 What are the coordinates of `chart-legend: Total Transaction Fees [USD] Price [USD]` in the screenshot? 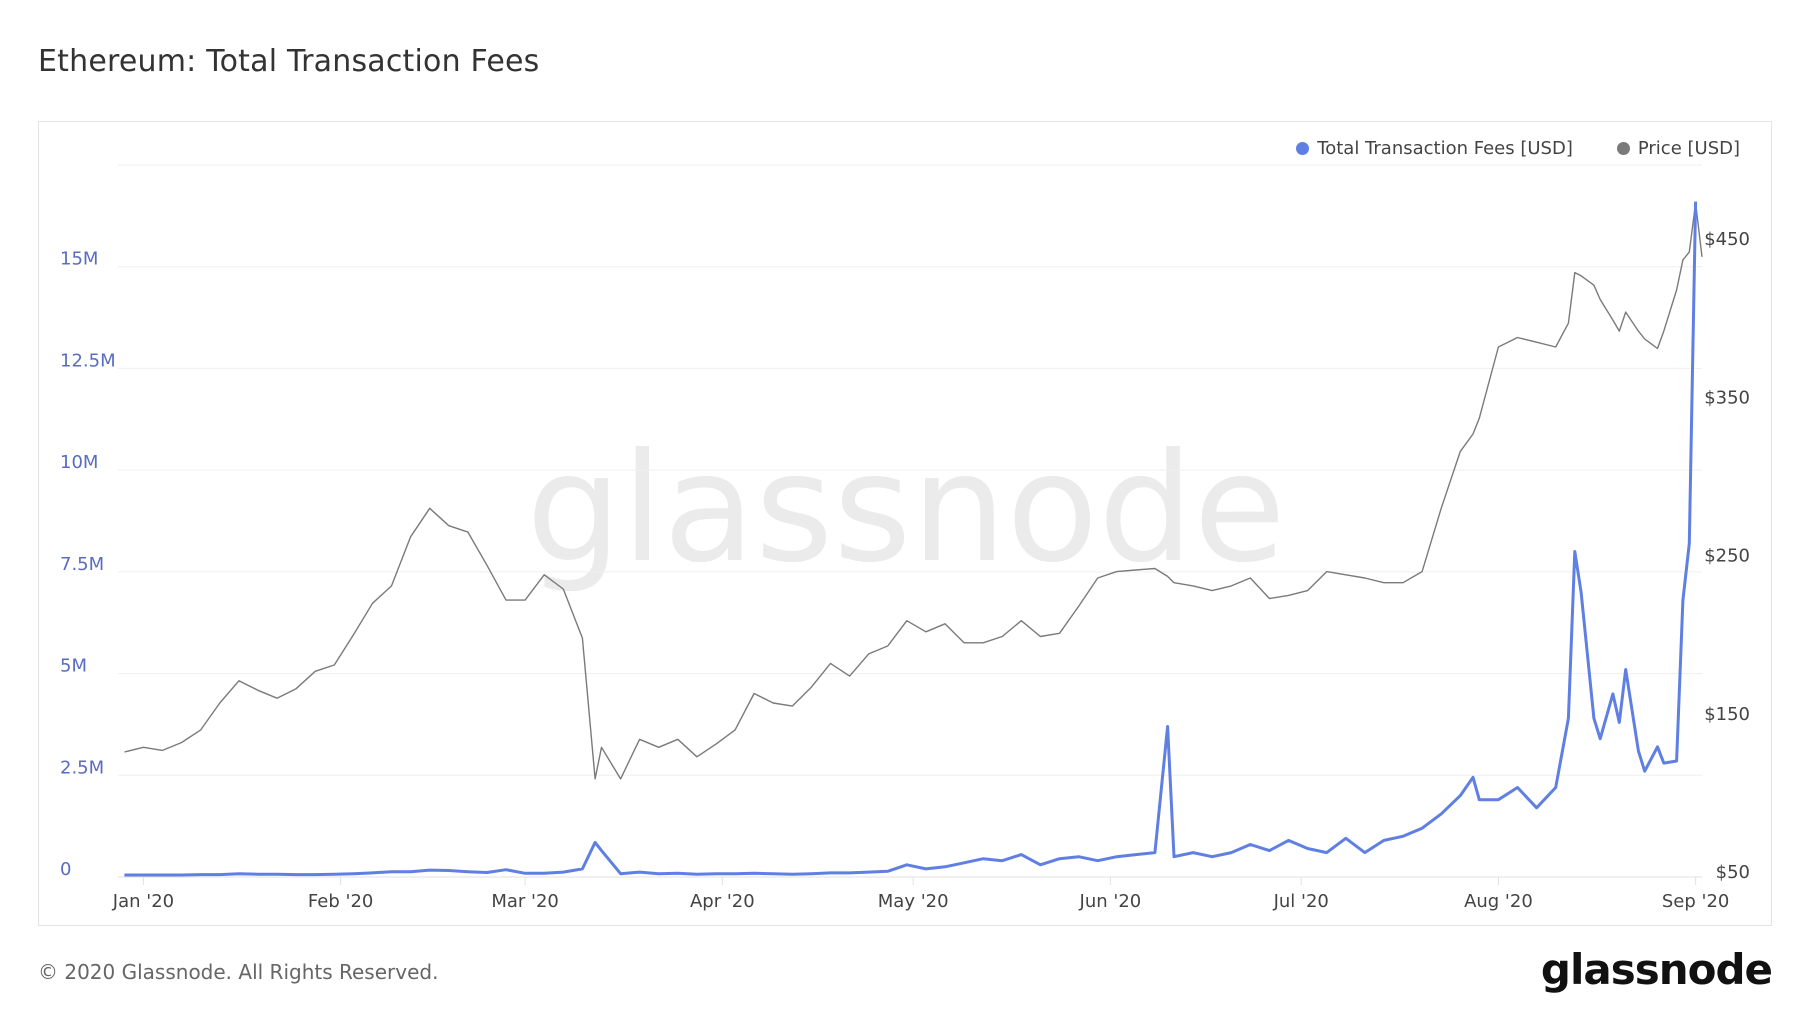 It's located at (1518, 148).